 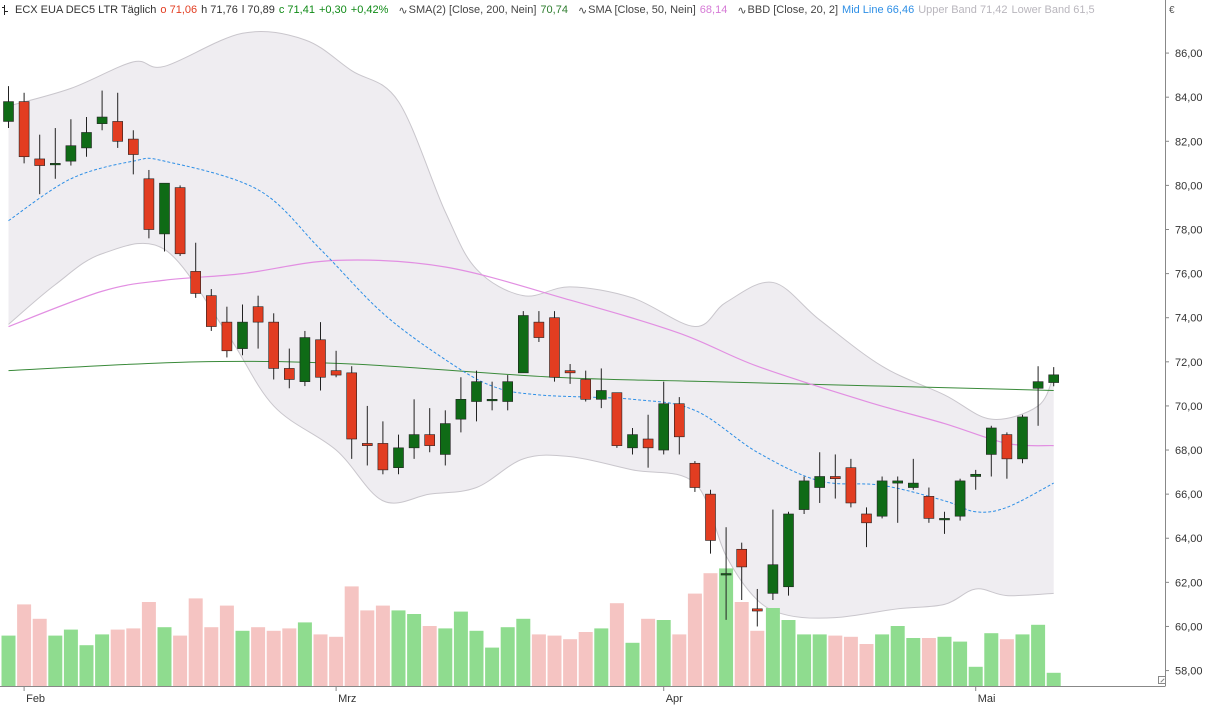 I want to click on ohlc-icon, so click(x=6, y=10).